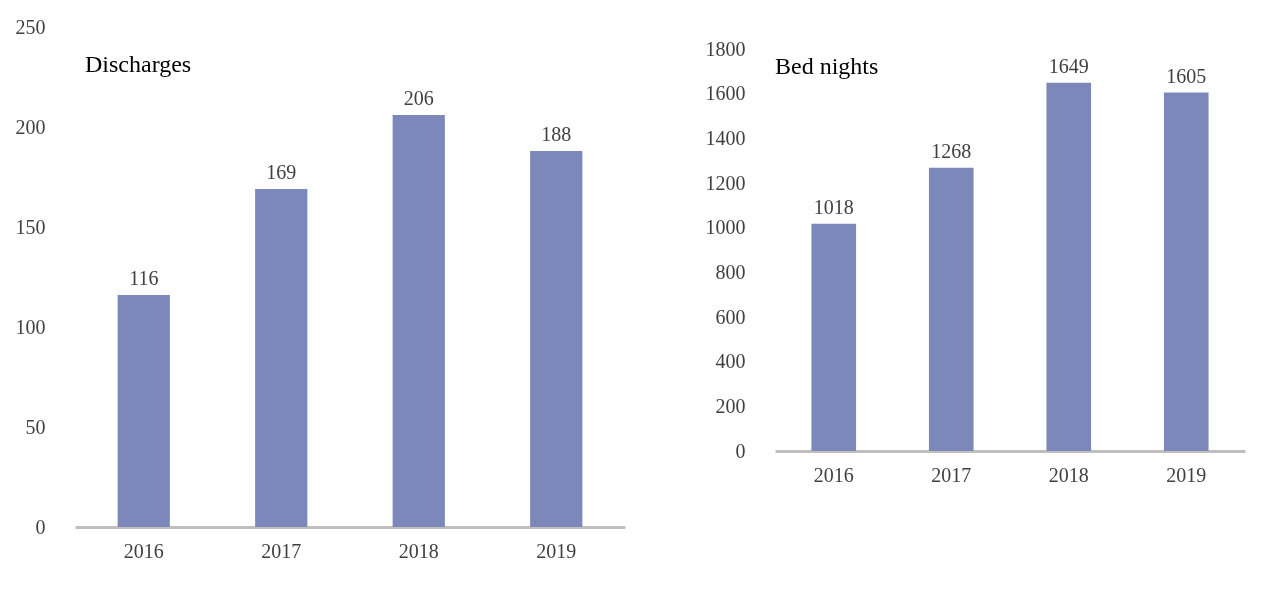  I want to click on y-tick-label: 250, so click(30, 26).